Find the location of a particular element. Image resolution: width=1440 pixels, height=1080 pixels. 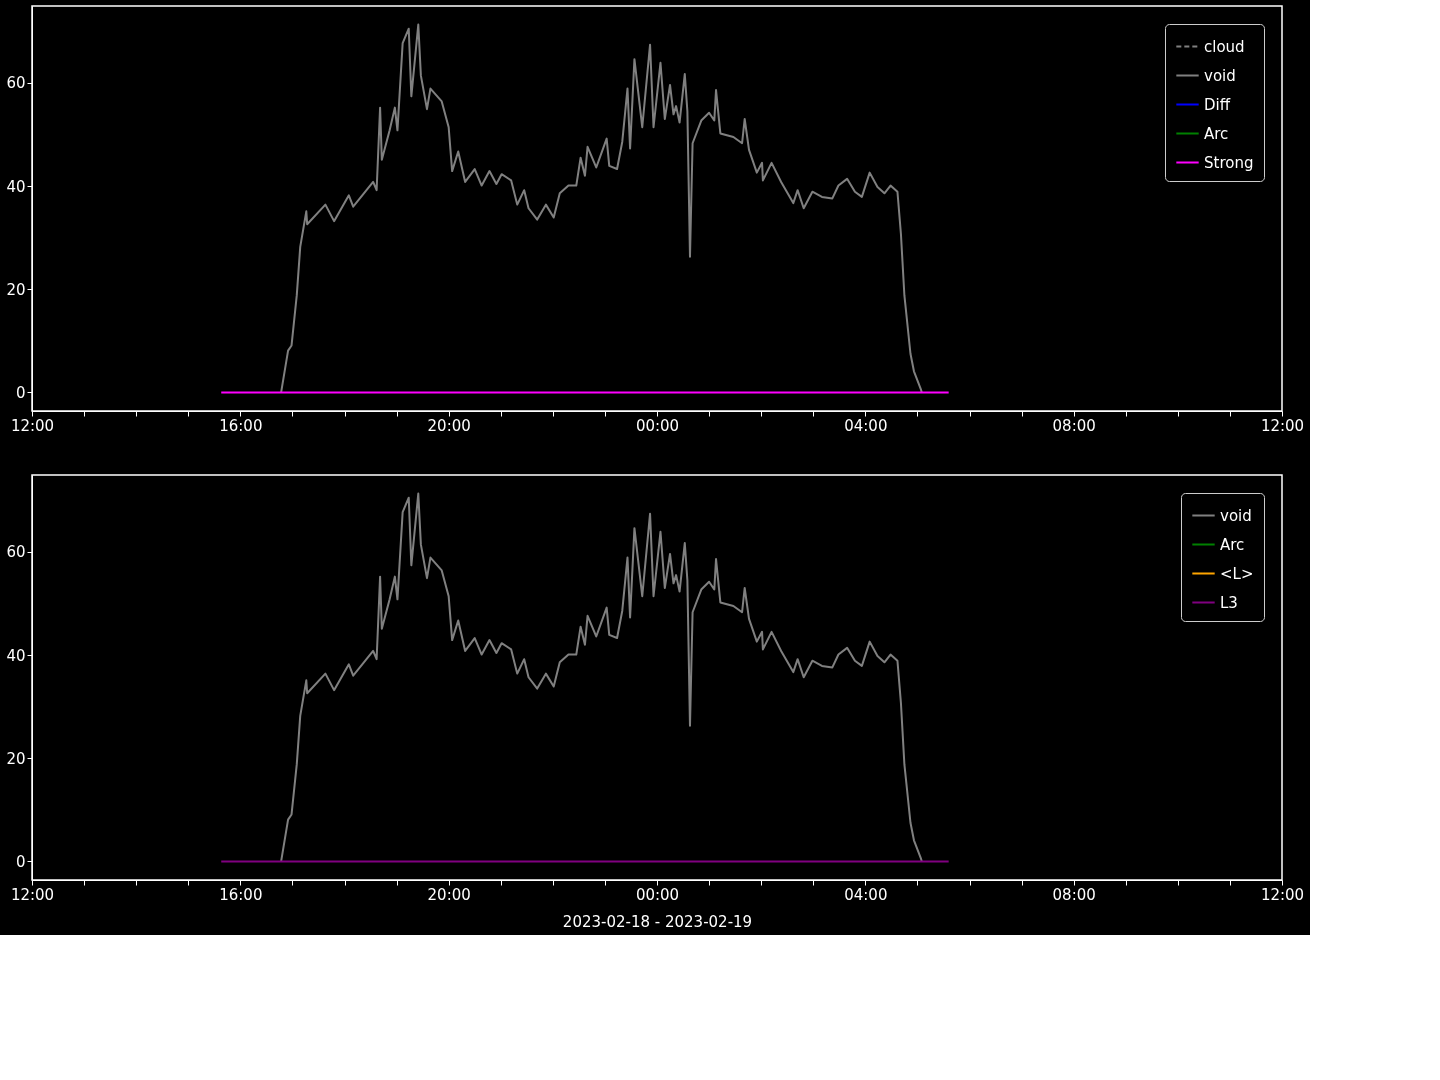

x-axis-title: 2023-02-18 - 2023-02-19 is located at coordinates (657, 921).